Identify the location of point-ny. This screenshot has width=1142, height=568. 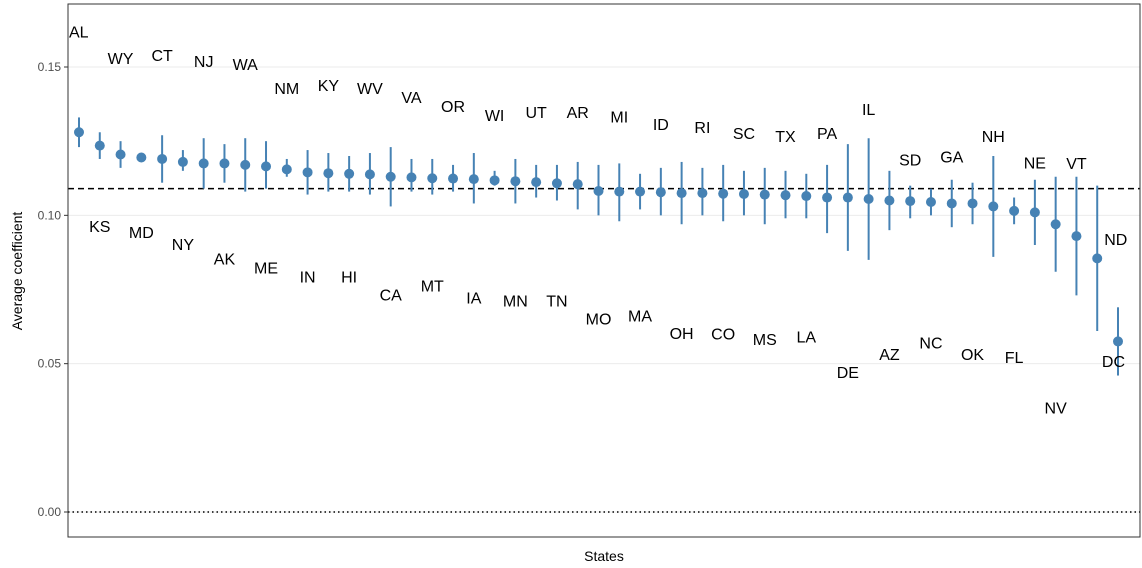
(182, 161).